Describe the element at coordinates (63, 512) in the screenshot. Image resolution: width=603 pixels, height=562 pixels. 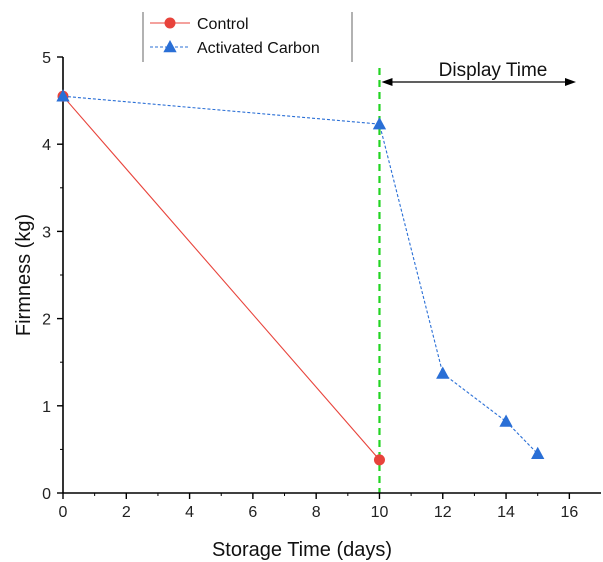
I see `x-tick-label: 0` at that location.